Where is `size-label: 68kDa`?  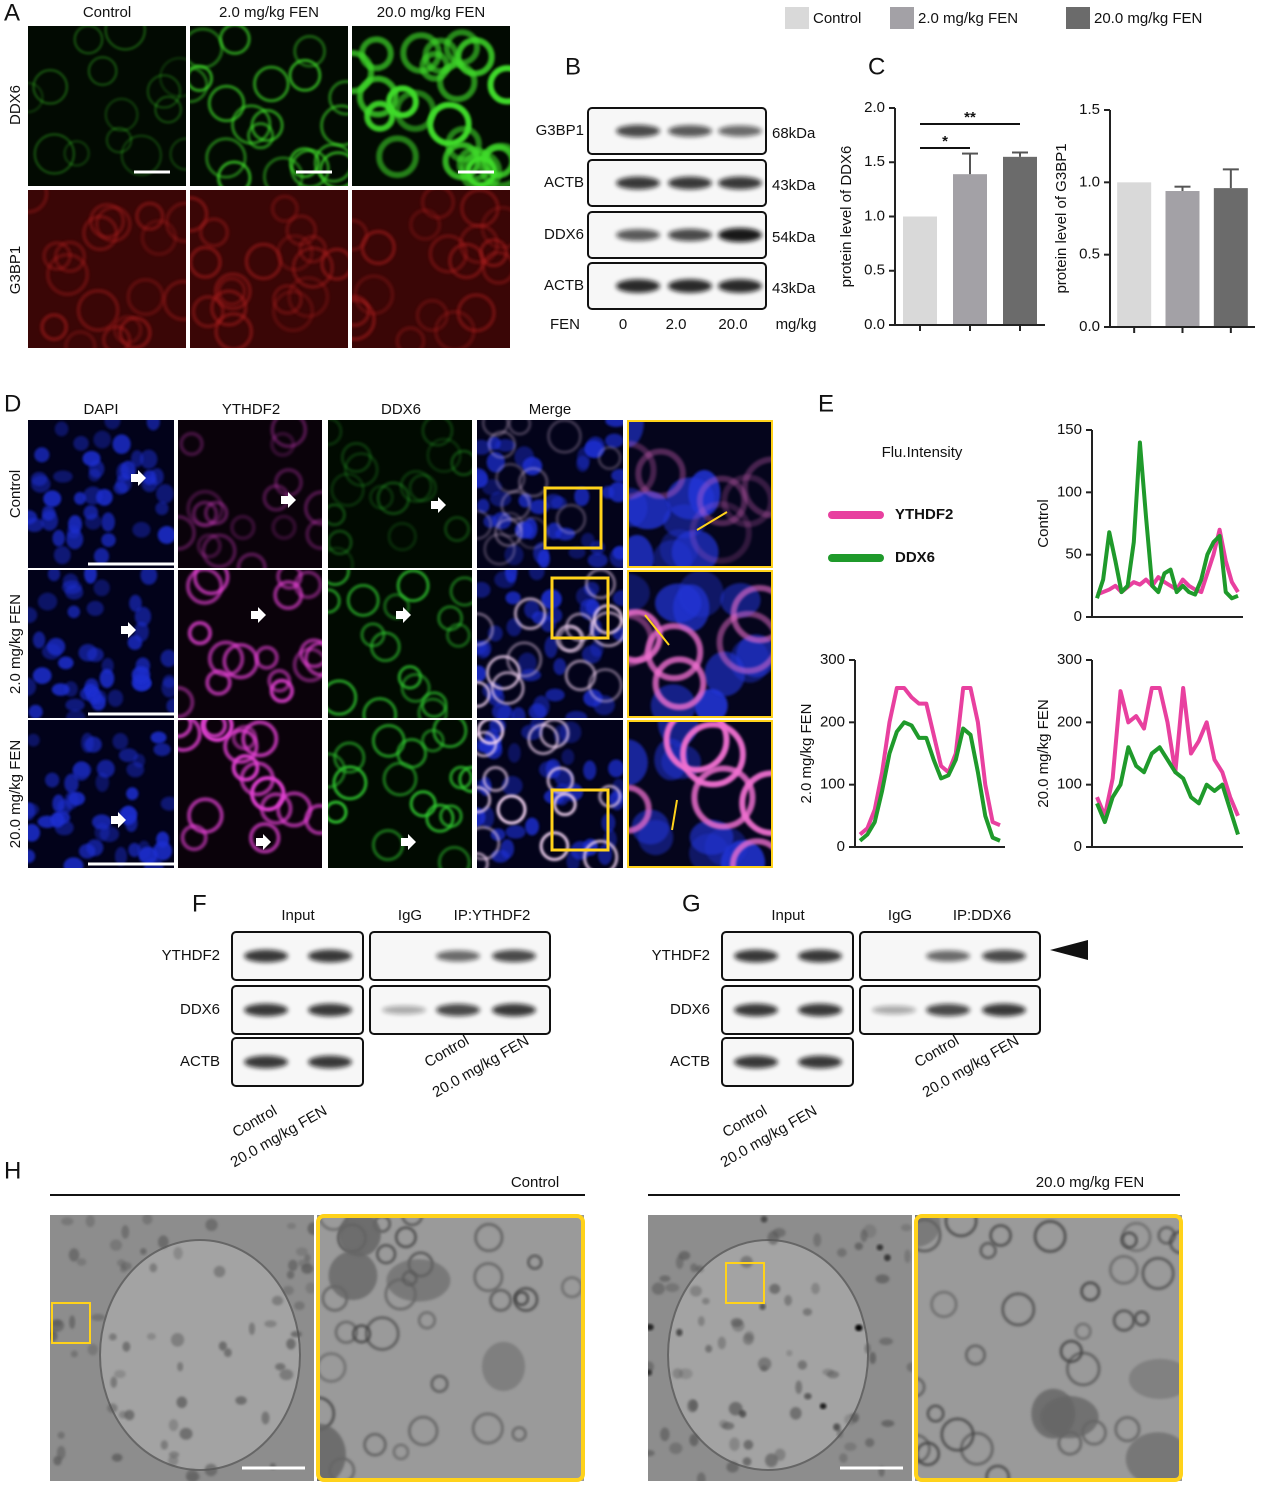
size-label: 68kDa is located at coordinates (794, 133).